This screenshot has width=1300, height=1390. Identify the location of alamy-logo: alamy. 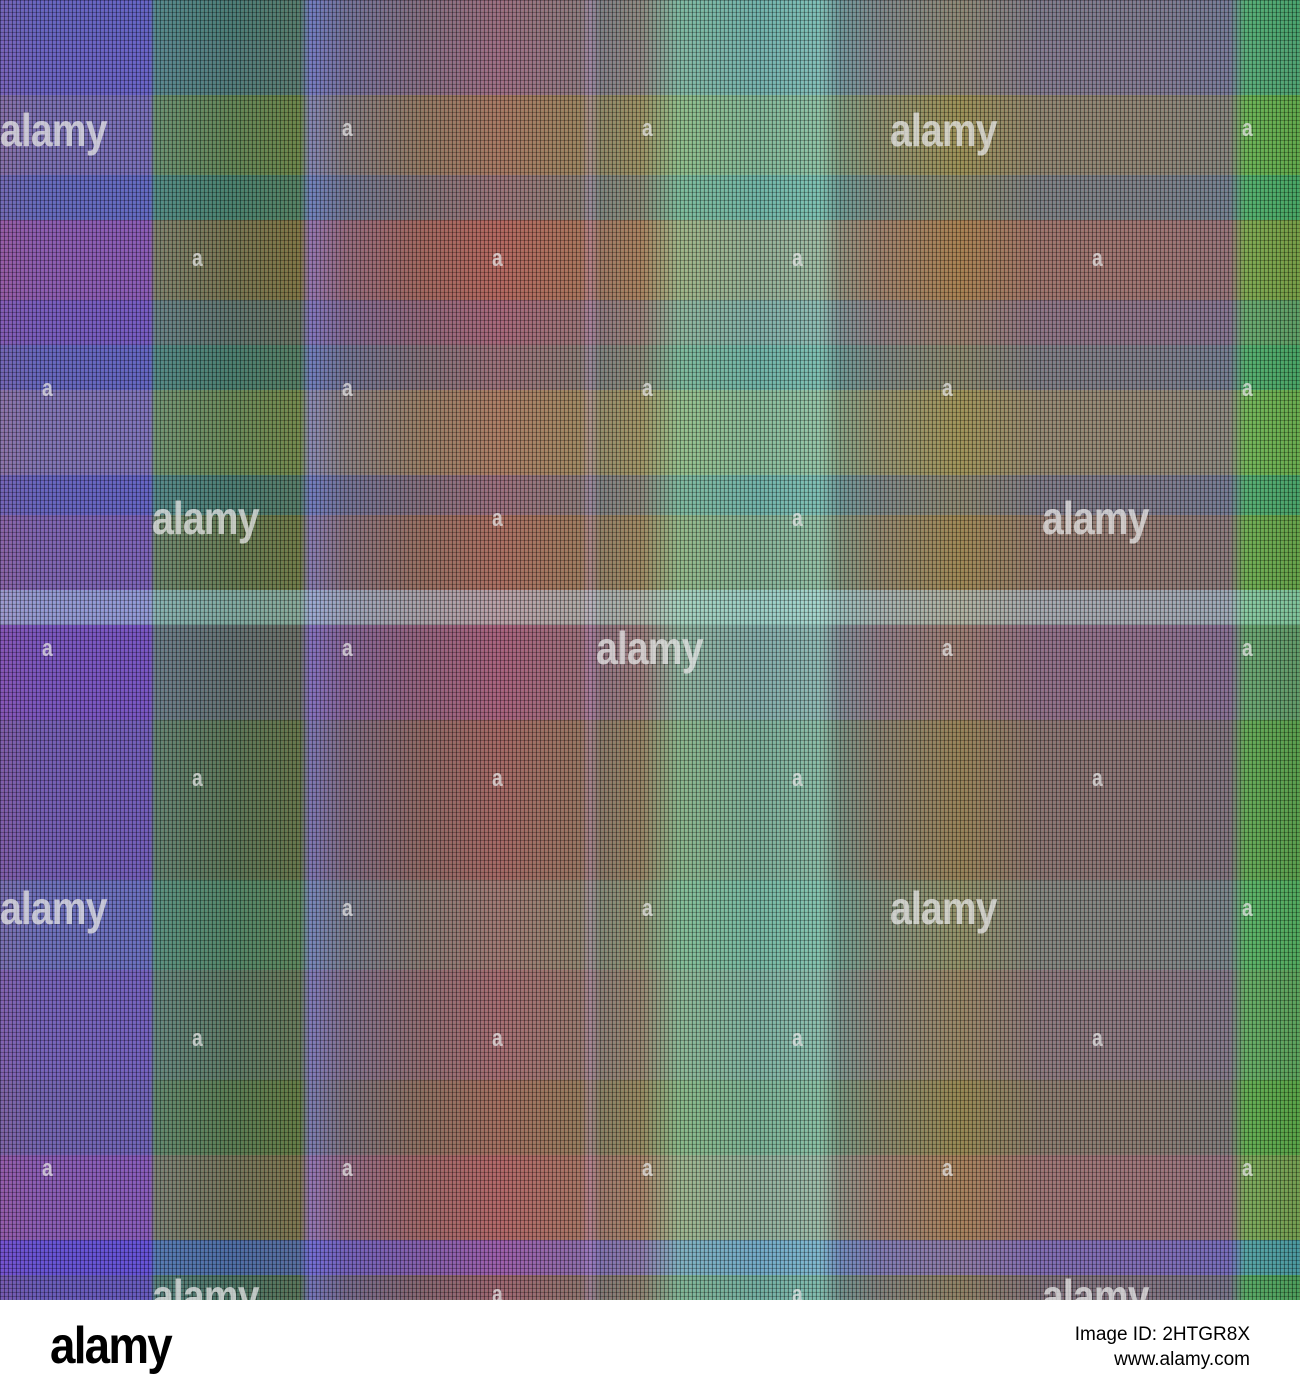
(111, 1346).